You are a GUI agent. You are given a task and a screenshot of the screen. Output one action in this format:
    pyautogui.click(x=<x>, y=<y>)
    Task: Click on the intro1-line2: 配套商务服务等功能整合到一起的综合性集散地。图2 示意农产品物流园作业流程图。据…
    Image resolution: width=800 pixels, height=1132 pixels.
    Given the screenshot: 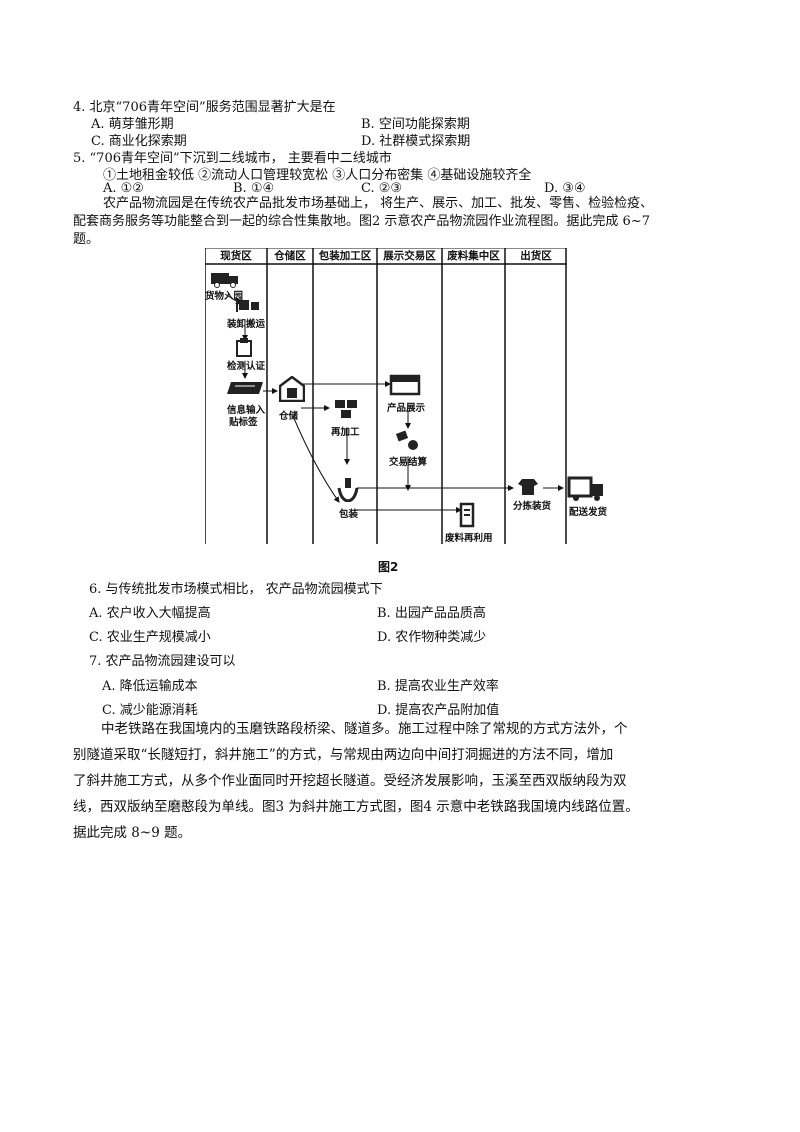 What is the action you would take?
    pyautogui.click(x=361, y=221)
    